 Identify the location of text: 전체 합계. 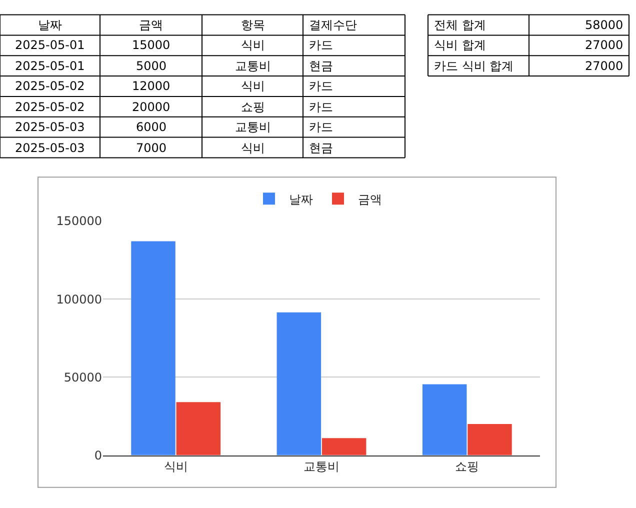
(460, 25).